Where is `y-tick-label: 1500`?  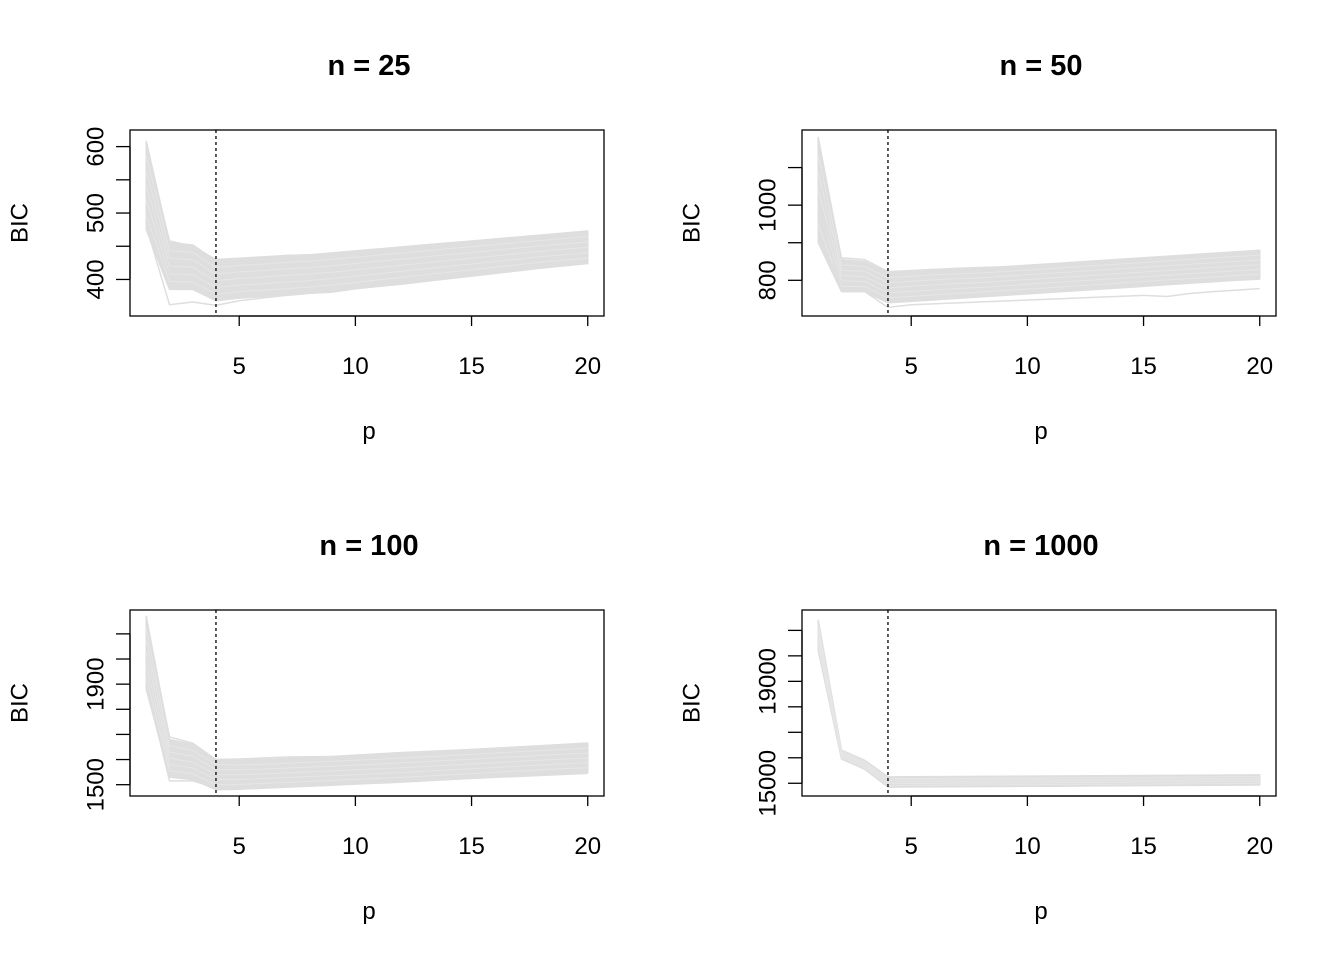
y-tick-label: 1500 is located at coordinates (96, 784).